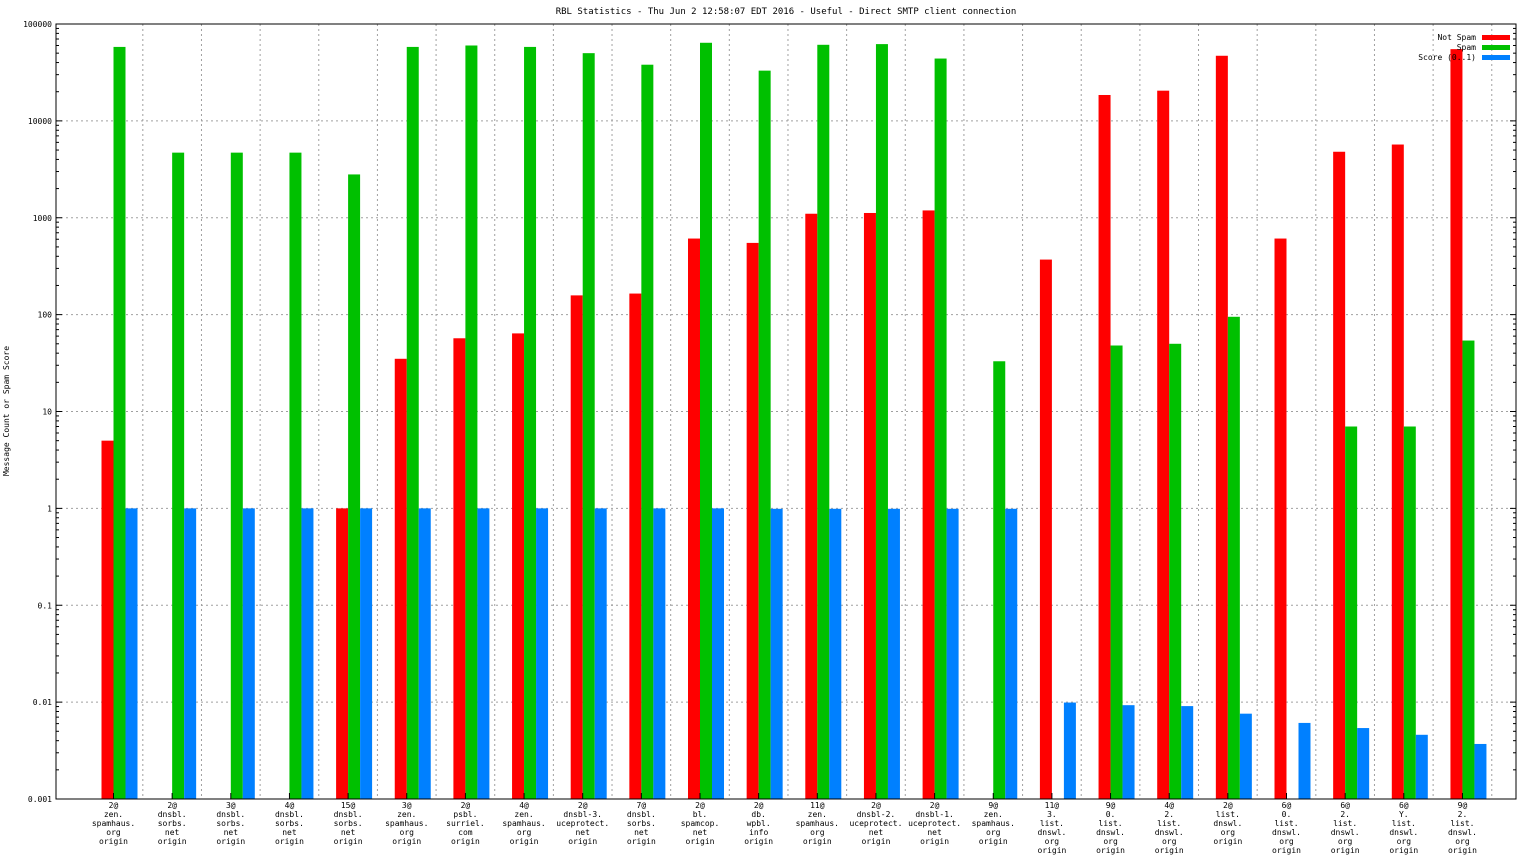  I want to click on x-category-label: 3@, so click(407, 805).